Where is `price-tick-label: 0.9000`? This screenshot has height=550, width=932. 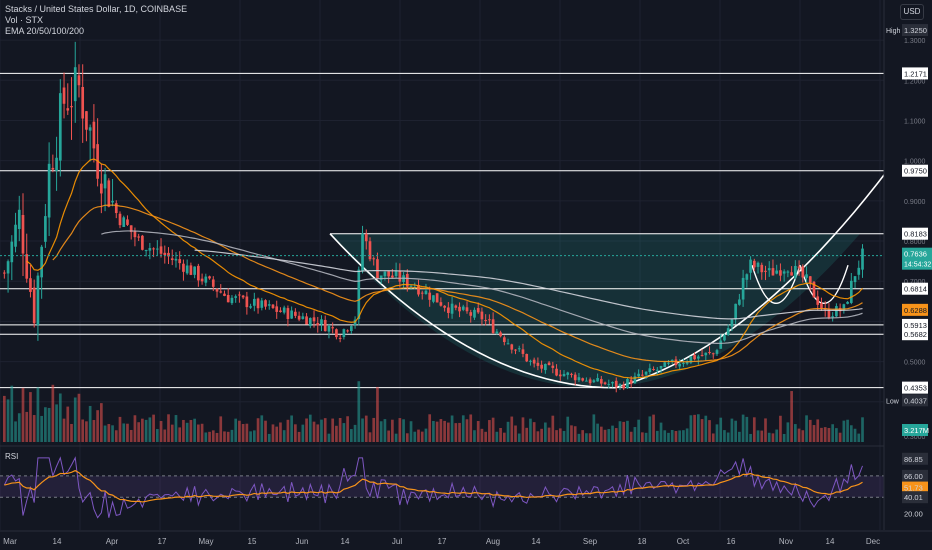
price-tick-label: 0.9000 is located at coordinates (915, 202).